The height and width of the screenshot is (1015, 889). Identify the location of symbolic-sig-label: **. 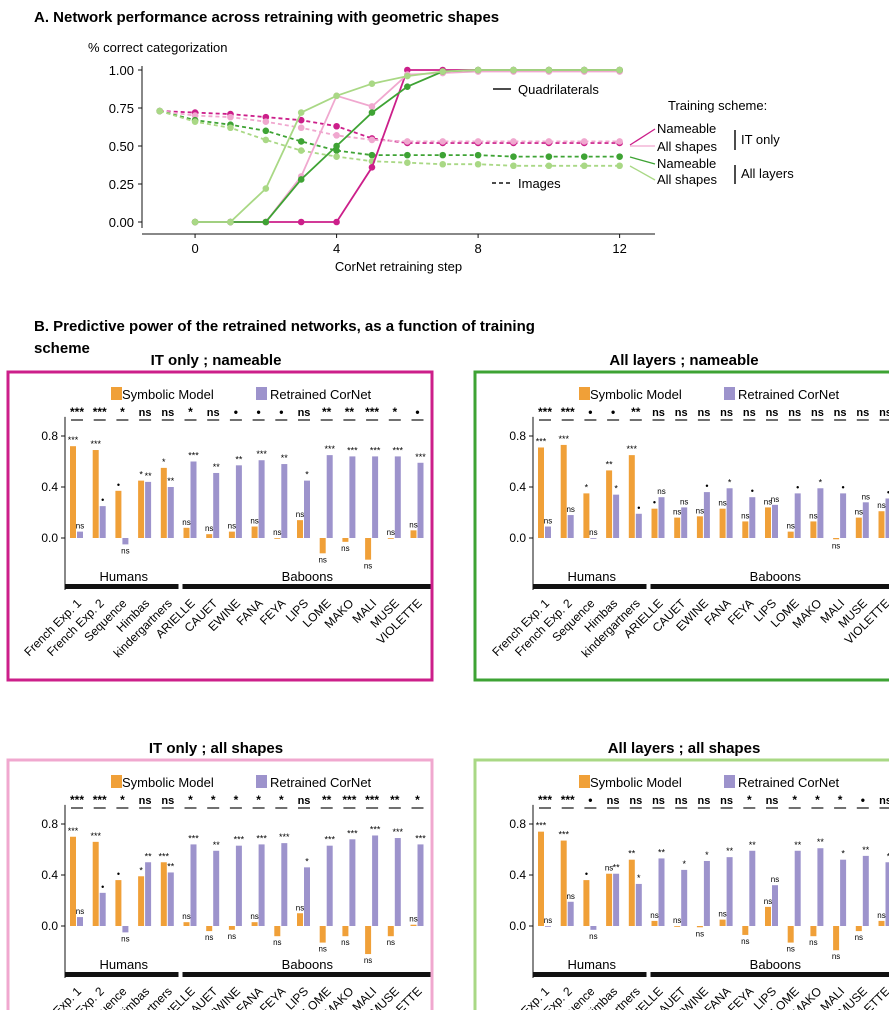
(610, 464).